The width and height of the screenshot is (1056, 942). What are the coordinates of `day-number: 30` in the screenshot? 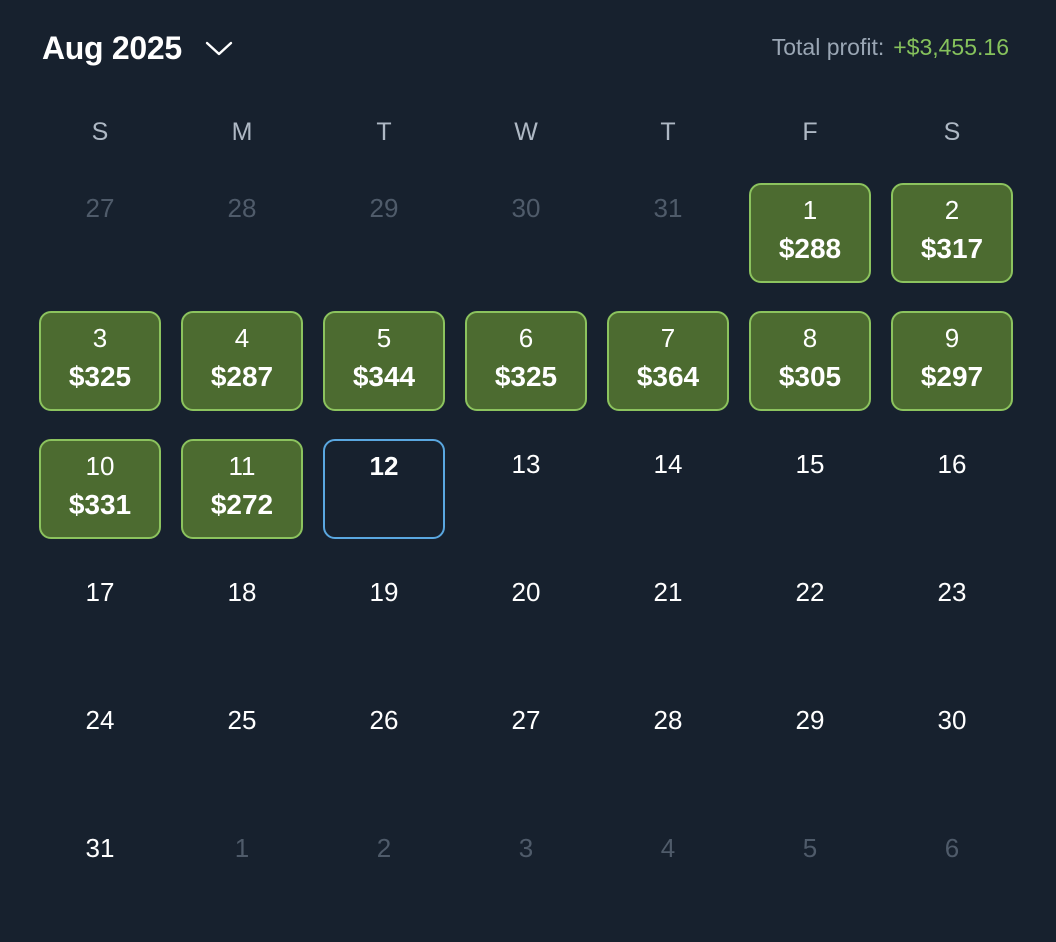 It's located at (952, 720).